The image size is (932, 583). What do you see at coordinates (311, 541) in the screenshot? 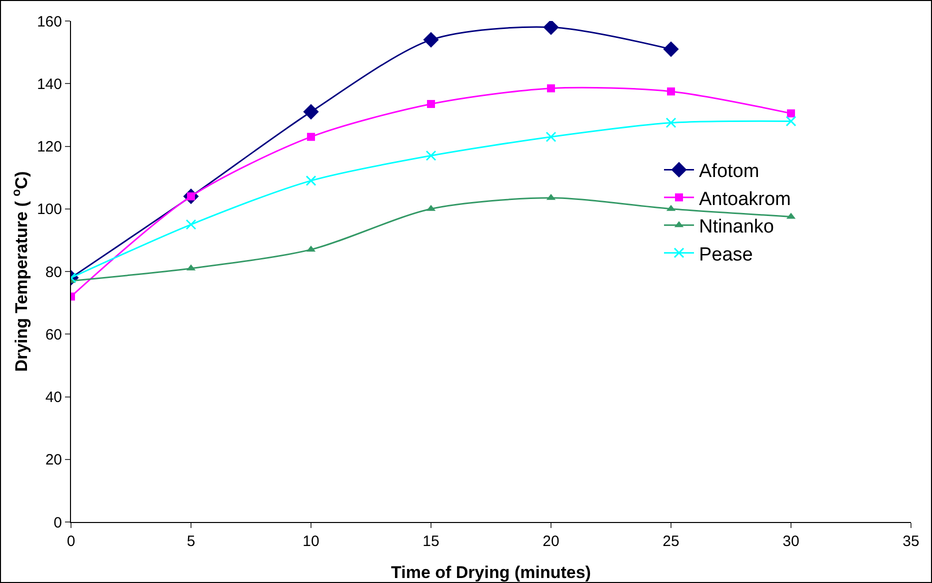
I see `x-tick-label: 10` at bounding box center [311, 541].